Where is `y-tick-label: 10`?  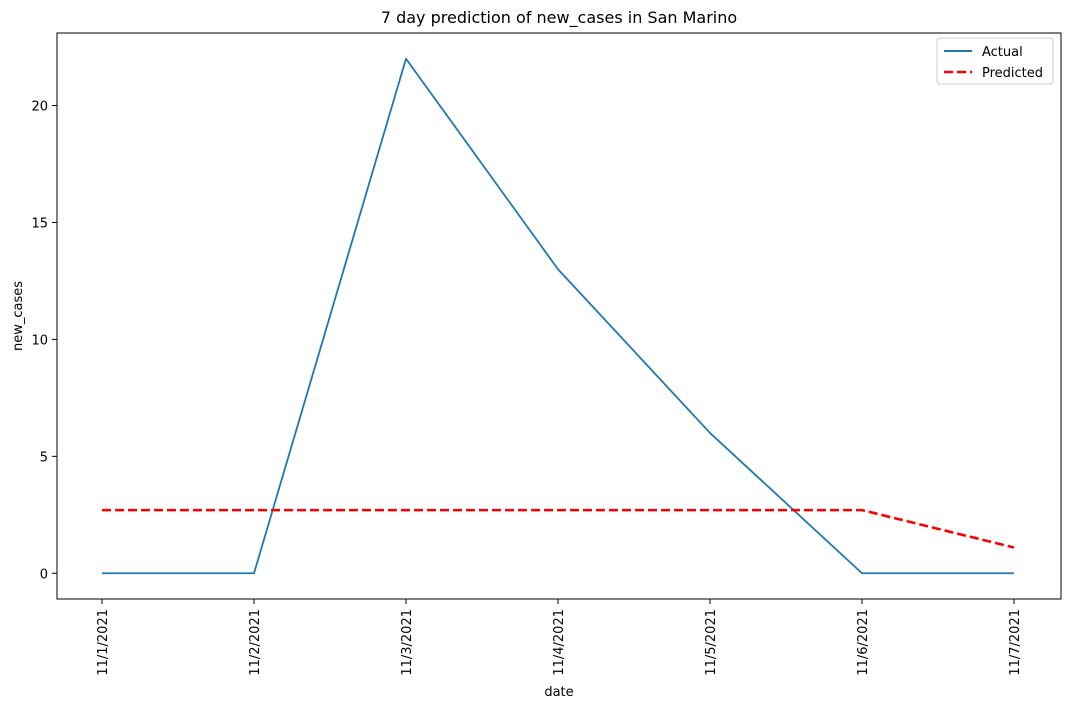
y-tick-label: 10 is located at coordinates (39, 340).